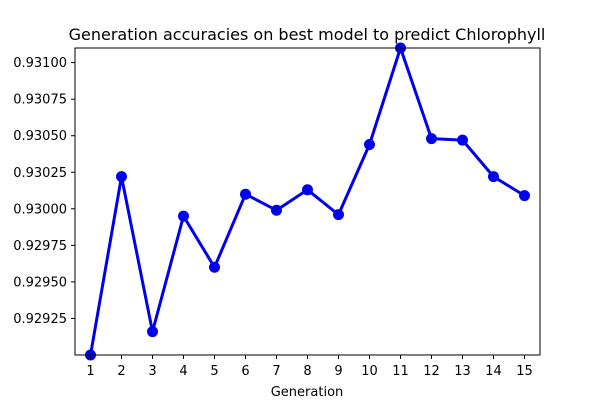  Describe the element at coordinates (40, 173) in the screenshot. I see `y-tick-label: 0.93025` at that location.